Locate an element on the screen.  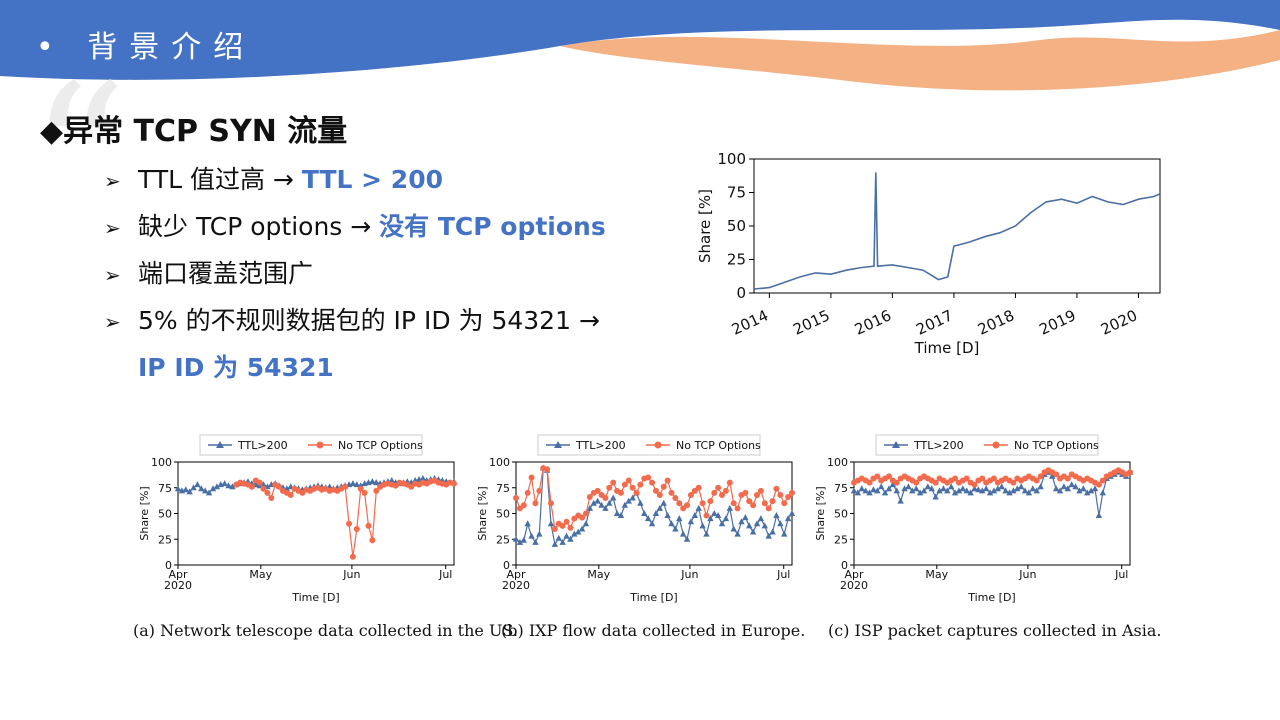
legend-marker is located at coordinates (996, 445).